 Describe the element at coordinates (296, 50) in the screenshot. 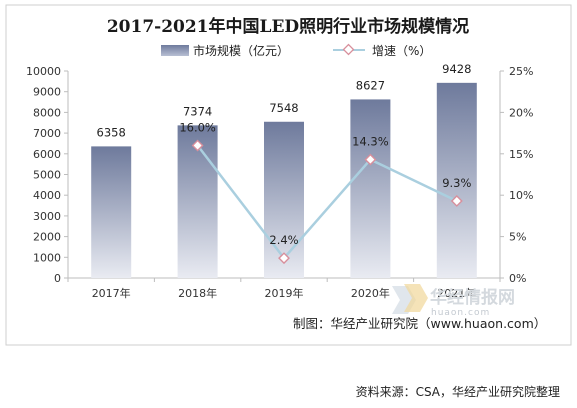

I see `legend: 市场规模（亿元） 增速（%）` at that location.